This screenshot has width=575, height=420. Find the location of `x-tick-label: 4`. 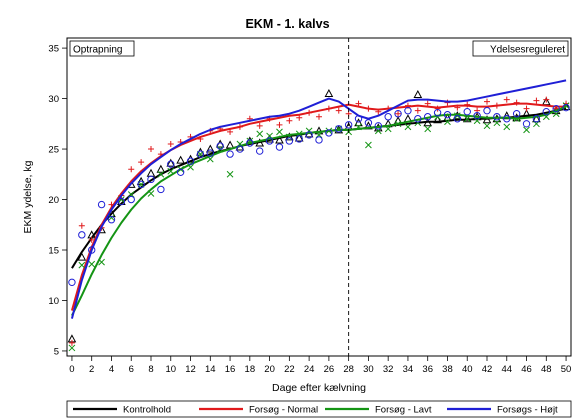

x-tick-label: 4 is located at coordinates (111, 369).